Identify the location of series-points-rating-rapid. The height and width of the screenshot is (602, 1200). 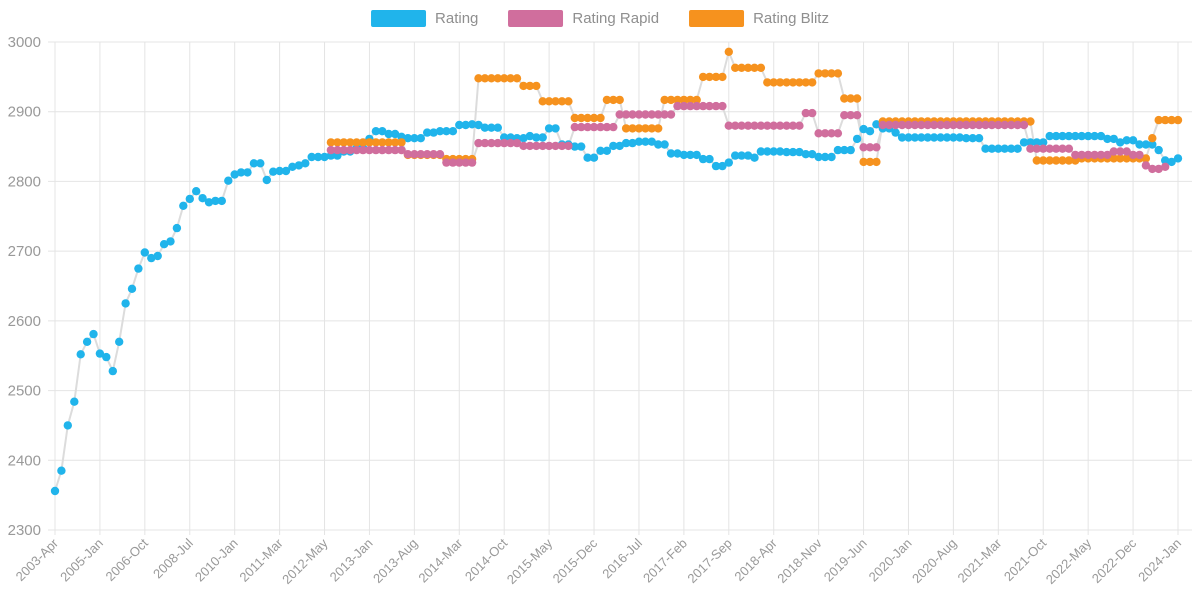
(748, 137).